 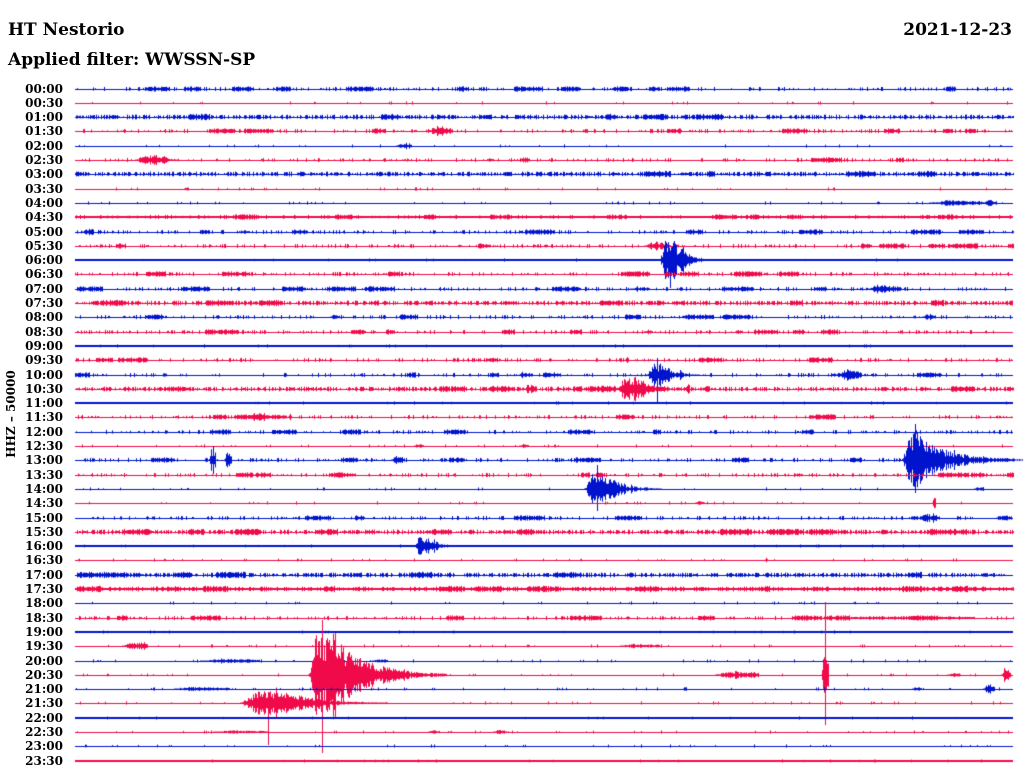 What do you see at coordinates (66, 30) in the screenshot?
I see `station-title: HT Nestorio` at bounding box center [66, 30].